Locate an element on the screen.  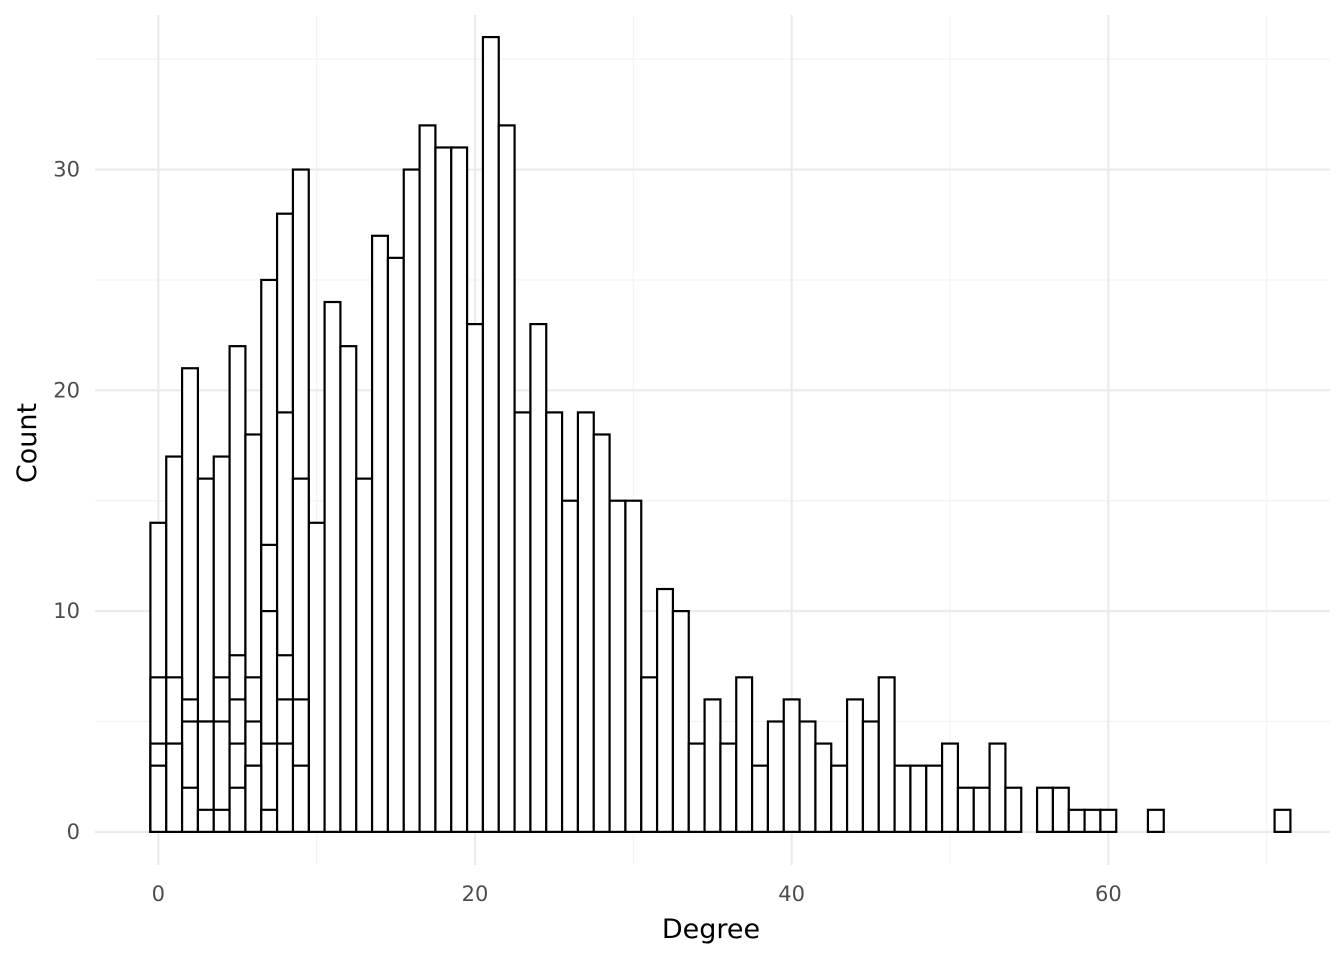
x-axis-ticks: 0 20 40 60 is located at coordinates (637, 894).